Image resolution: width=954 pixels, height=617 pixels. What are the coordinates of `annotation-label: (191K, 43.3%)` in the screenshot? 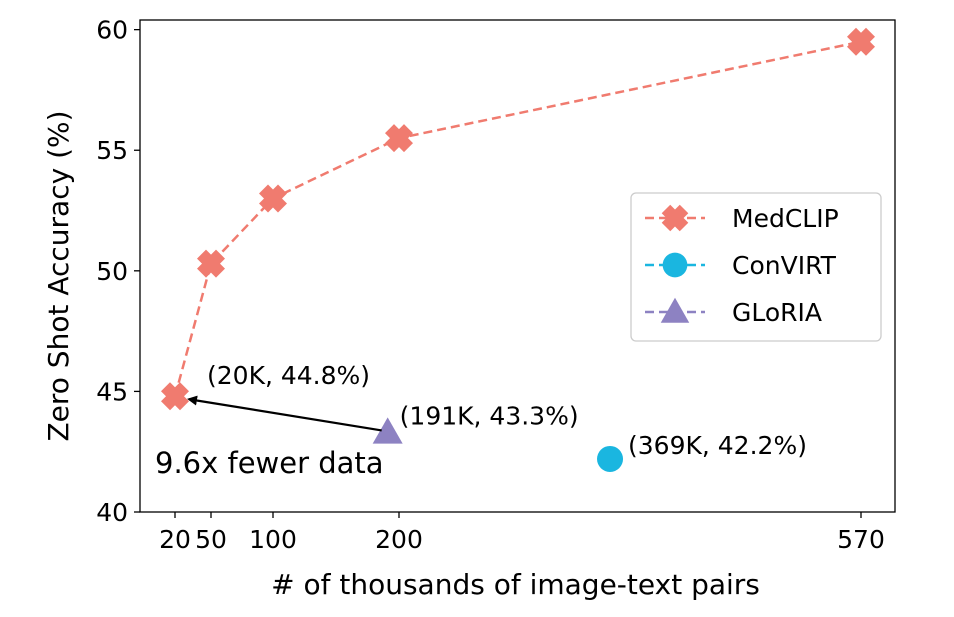 It's located at (489, 415).